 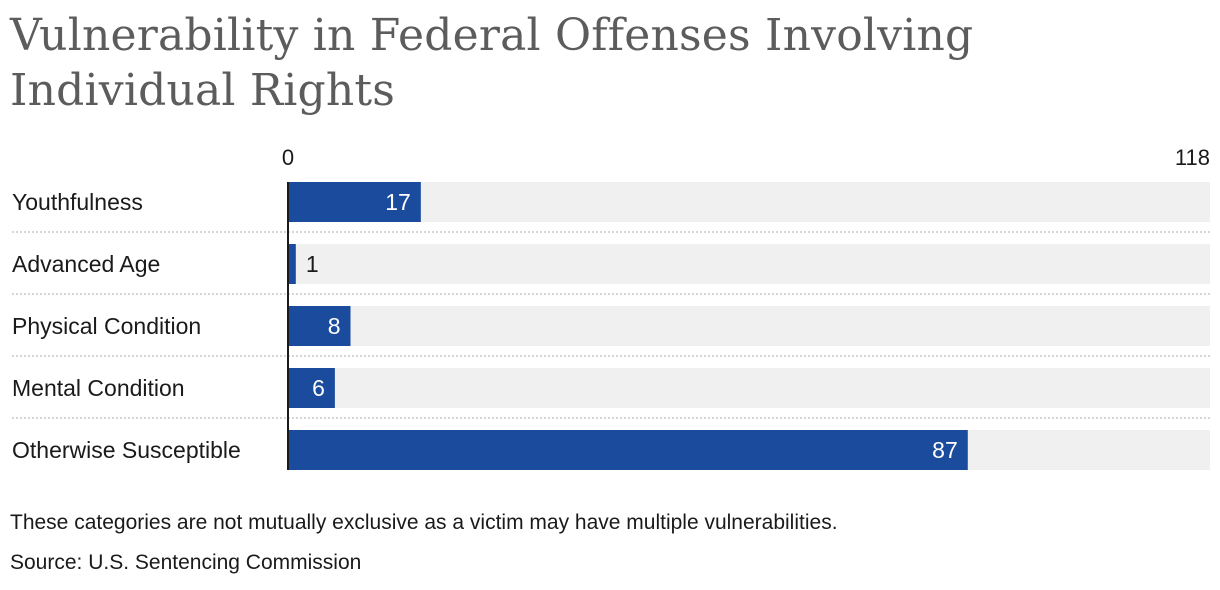 What do you see at coordinates (334, 326) in the screenshot?
I see `data-label: 8` at bounding box center [334, 326].